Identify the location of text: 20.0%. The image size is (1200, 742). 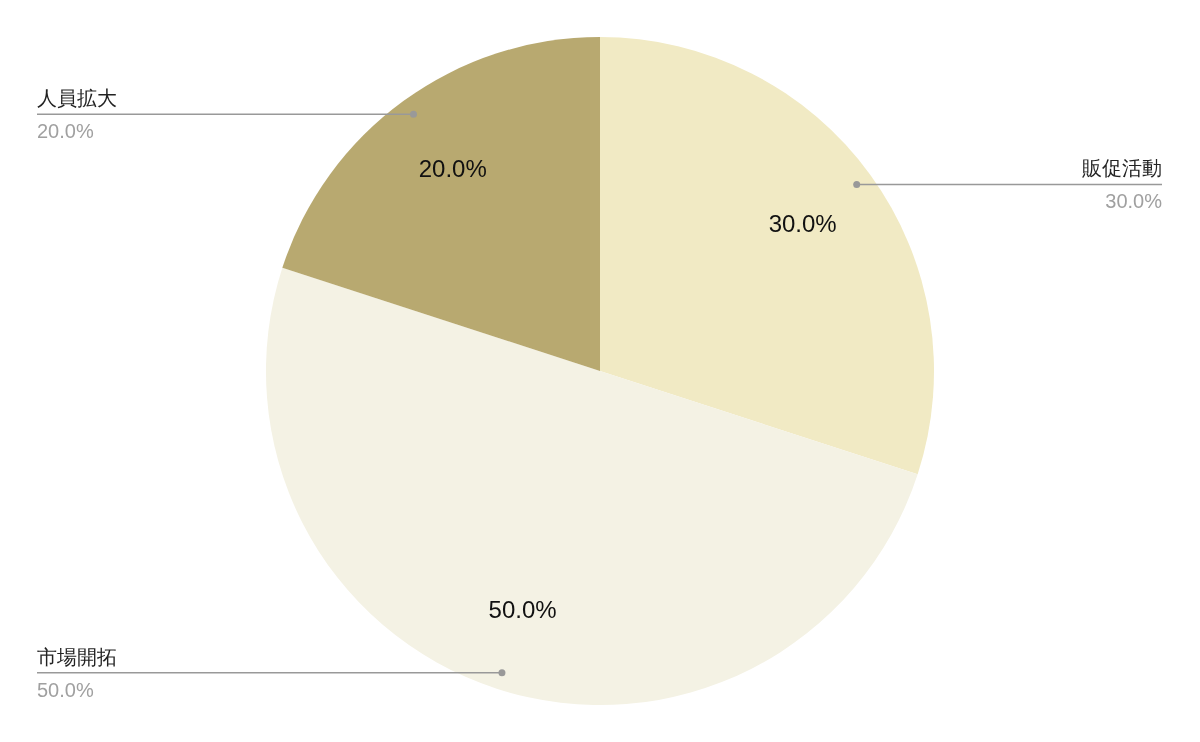
(65, 131).